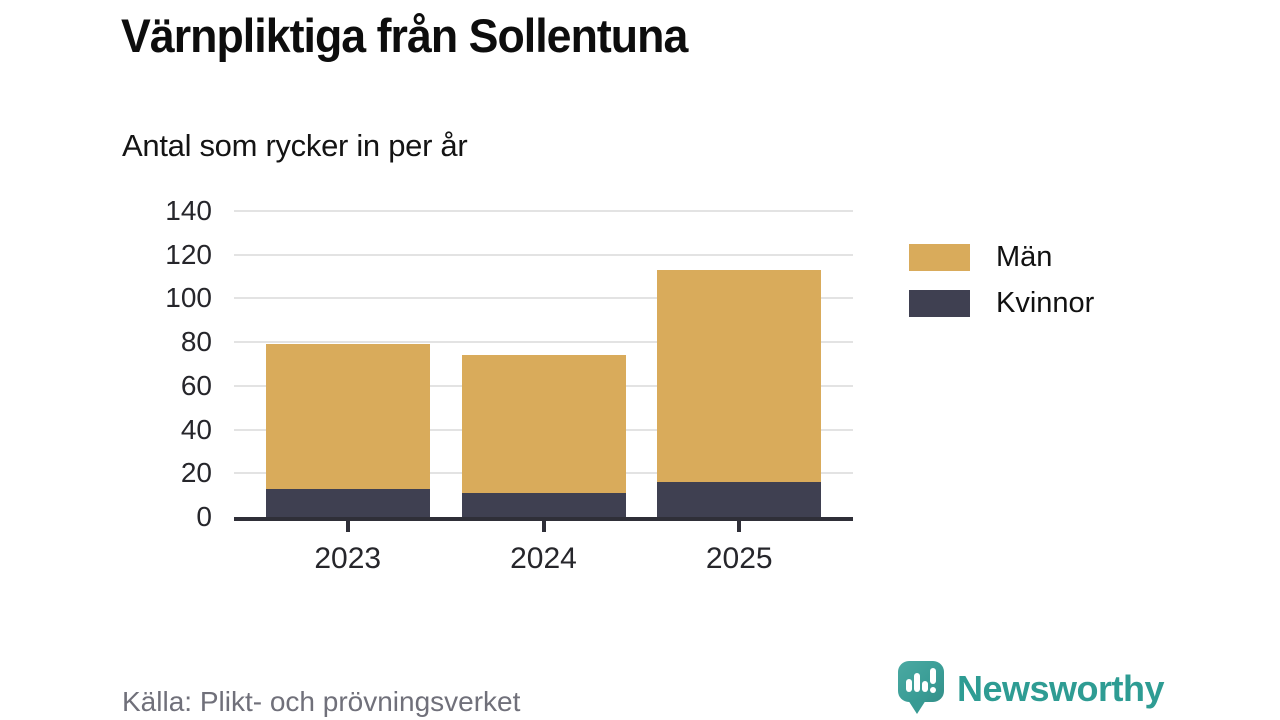 This screenshot has height=720, width=1280. Describe the element at coordinates (543, 504) in the screenshot. I see `bar-segment-kvinnor-2024` at that location.